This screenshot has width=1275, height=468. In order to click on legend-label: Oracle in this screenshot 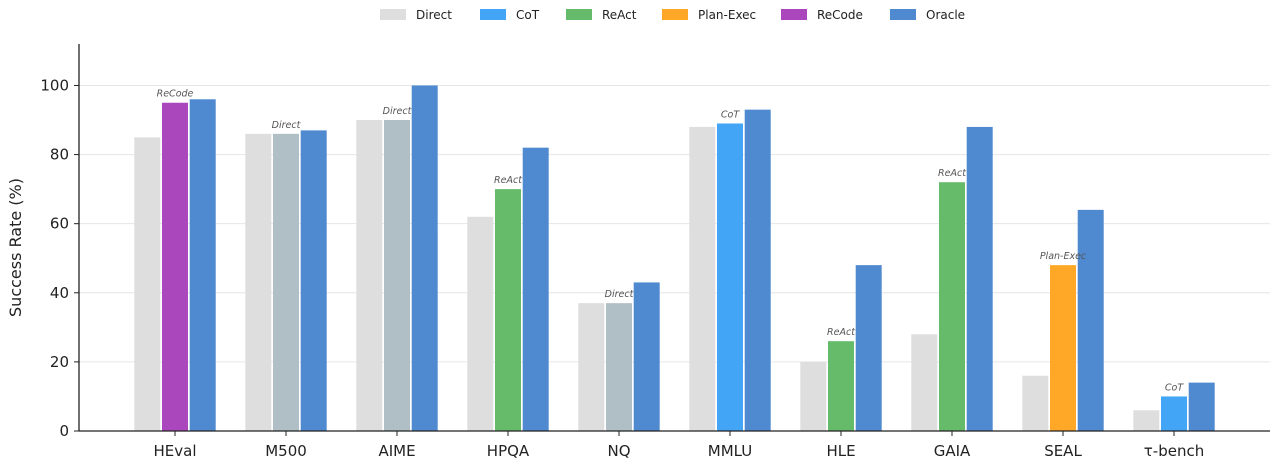, I will do `click(945, 15)`.